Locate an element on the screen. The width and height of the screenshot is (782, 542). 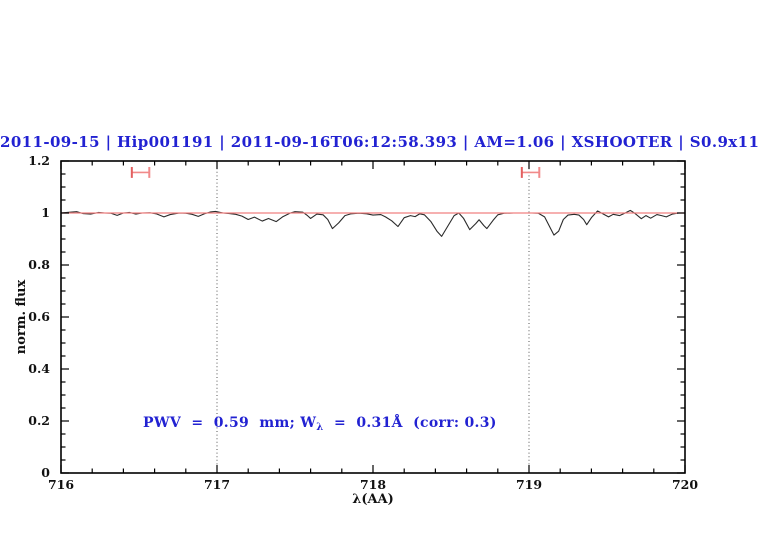
x-tick-label: 716 is located at coordinates (61, 484).